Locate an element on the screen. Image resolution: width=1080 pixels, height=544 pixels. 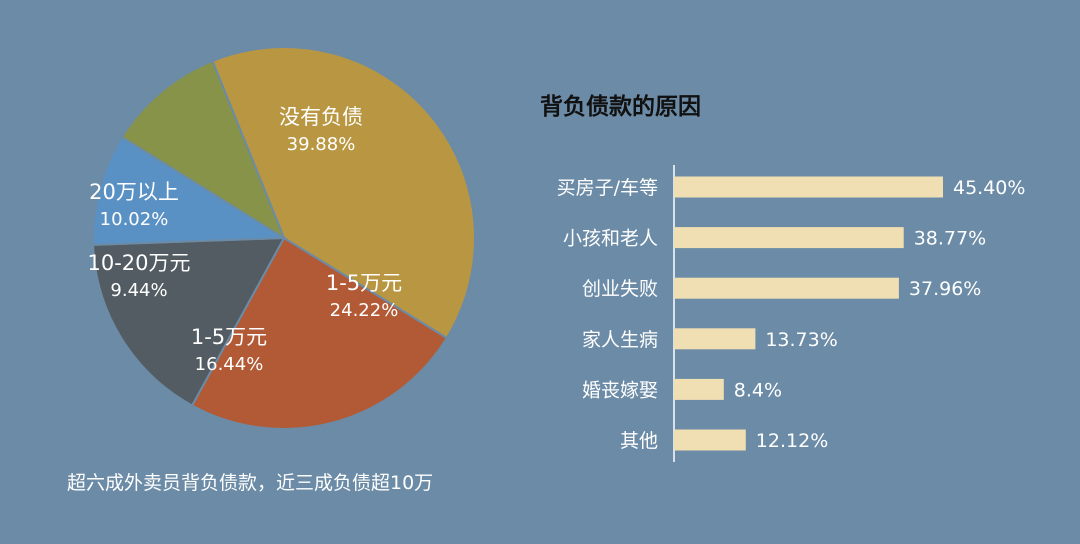
pie-slice-value: 9.44% is located at coordinates (138, 290).